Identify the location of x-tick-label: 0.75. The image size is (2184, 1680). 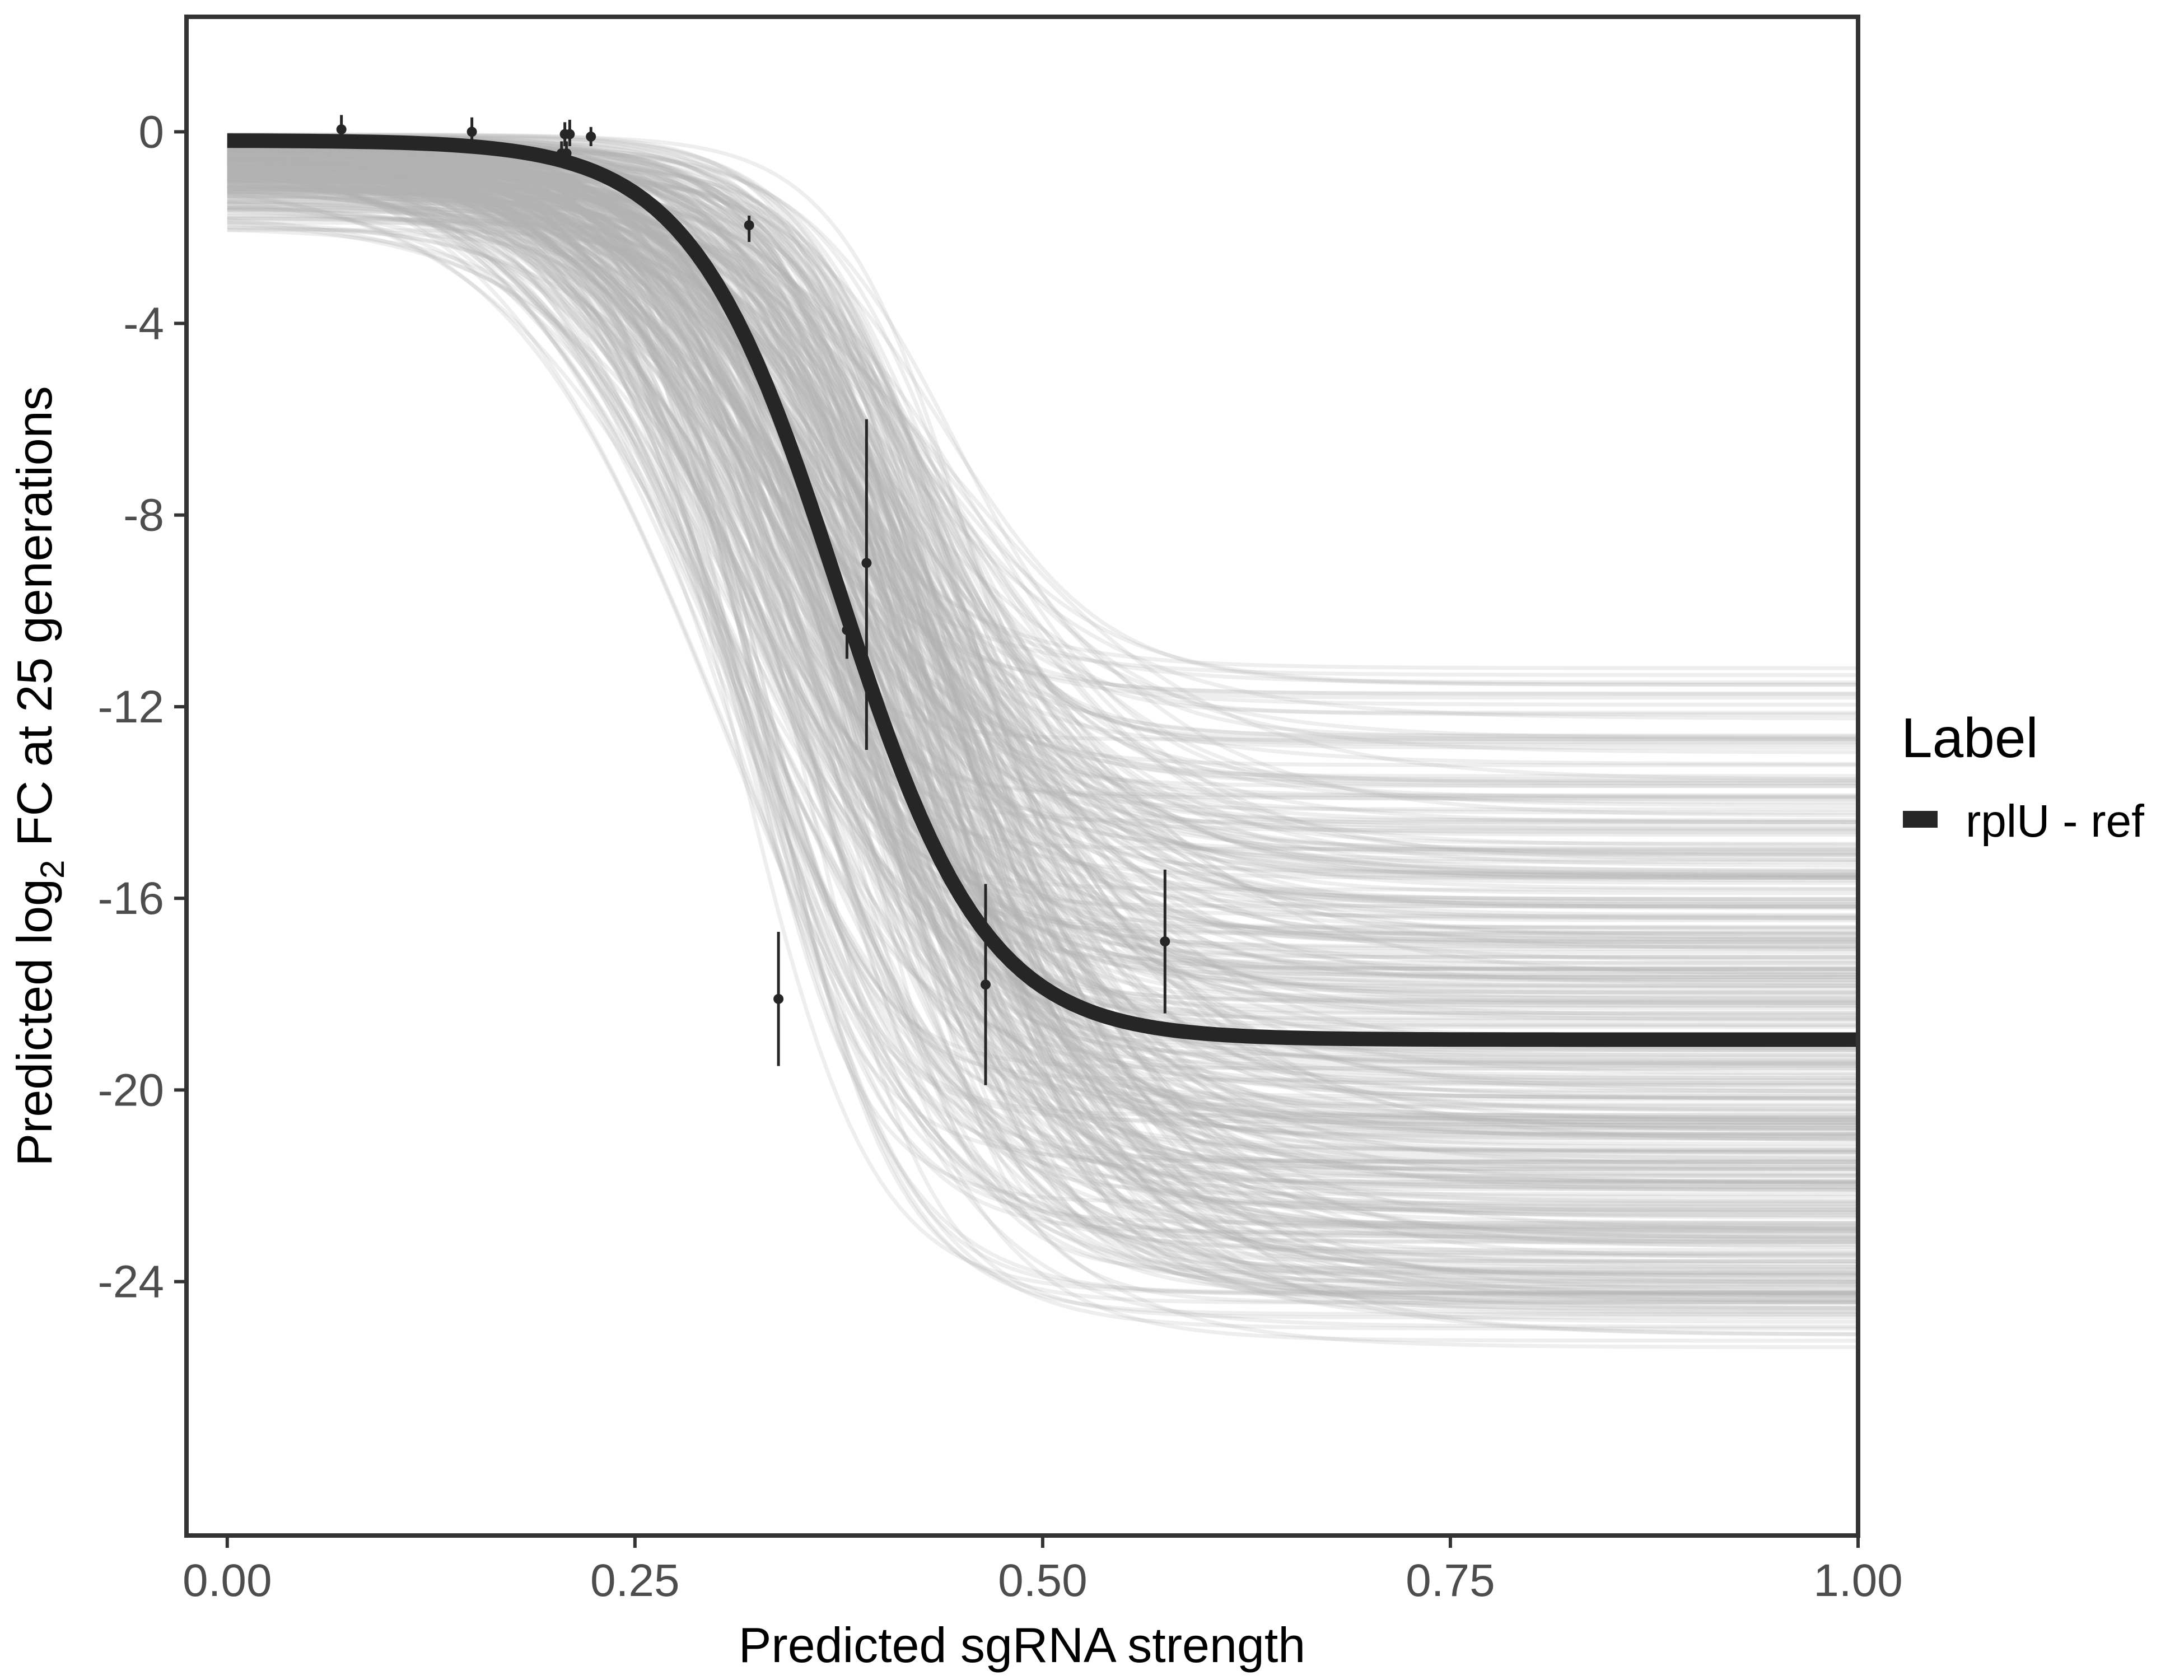
(1451, 1581).